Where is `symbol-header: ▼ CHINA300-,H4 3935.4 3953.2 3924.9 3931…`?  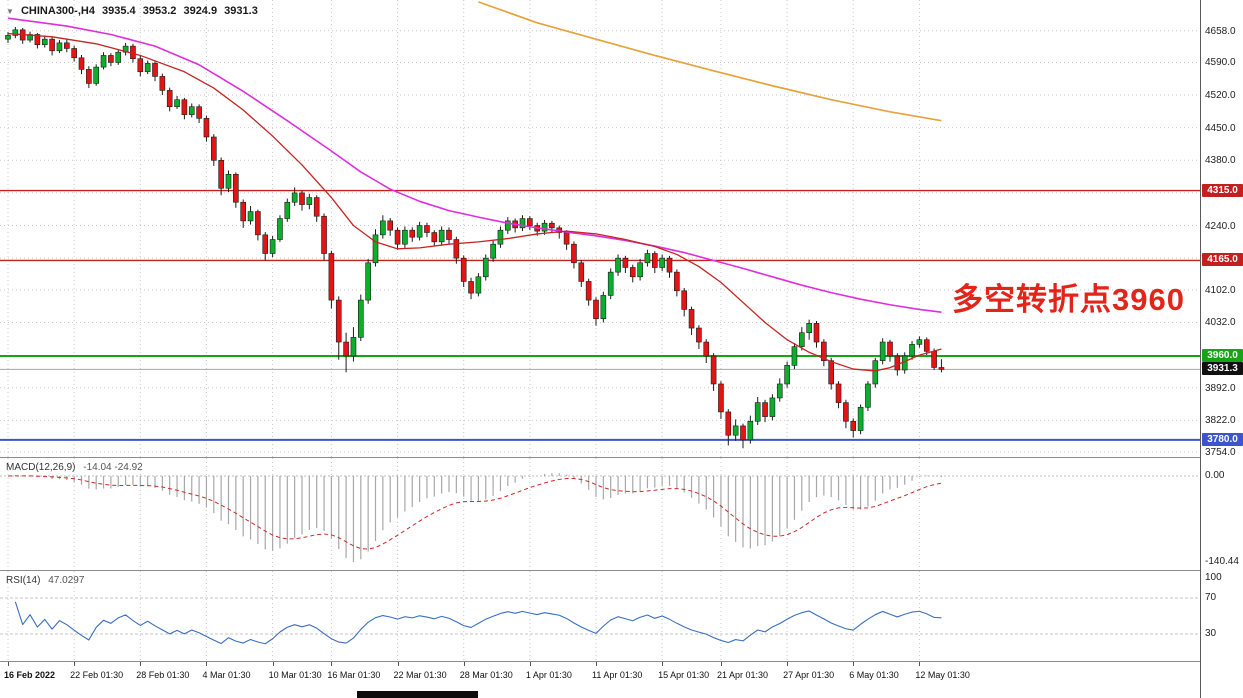 symbol-header: ▼ CHINA300-,H4 3935.4 3953.2 3924.9 3931… is located at coordinates (134, 11).